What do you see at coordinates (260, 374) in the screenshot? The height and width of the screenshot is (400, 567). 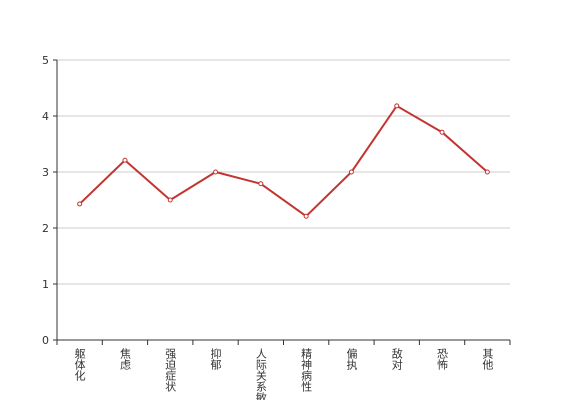 I see `x-tick-label: 人际关系敏感` at bounding box center [260, 374].